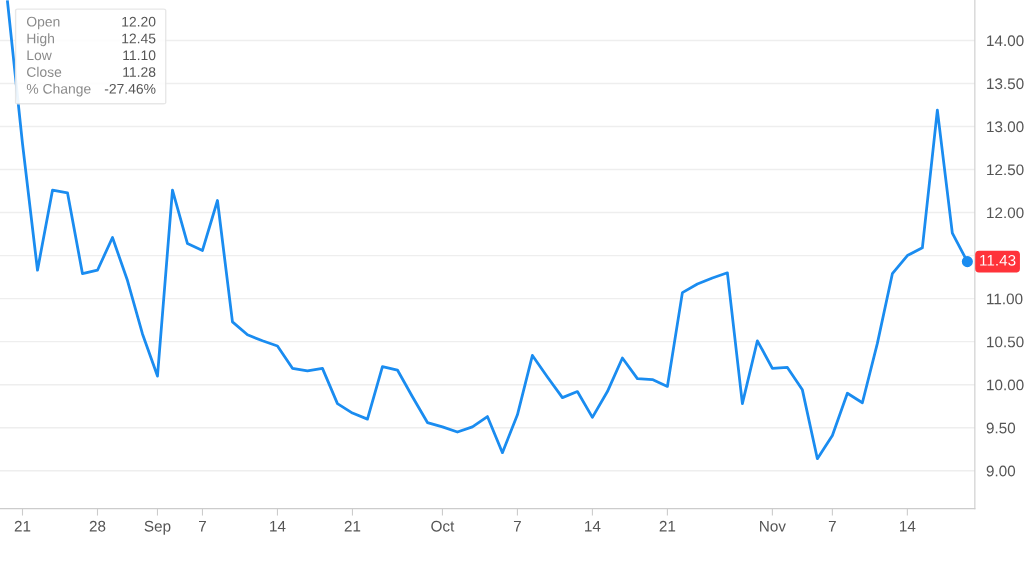  Describe the element at coordinates (1005, 342) in the screenshot. I see `y-tick-label: 10.50` at that location.